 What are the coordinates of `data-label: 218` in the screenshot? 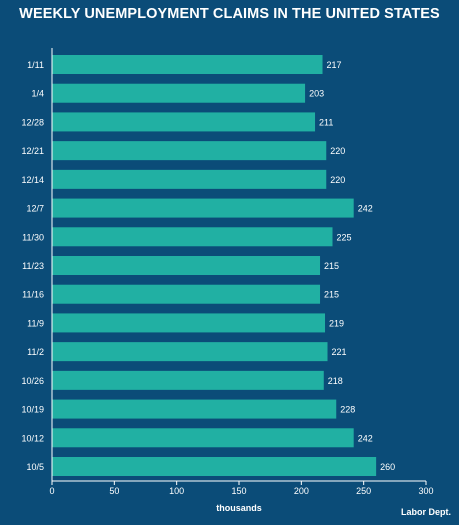 It's located at (335, 381).